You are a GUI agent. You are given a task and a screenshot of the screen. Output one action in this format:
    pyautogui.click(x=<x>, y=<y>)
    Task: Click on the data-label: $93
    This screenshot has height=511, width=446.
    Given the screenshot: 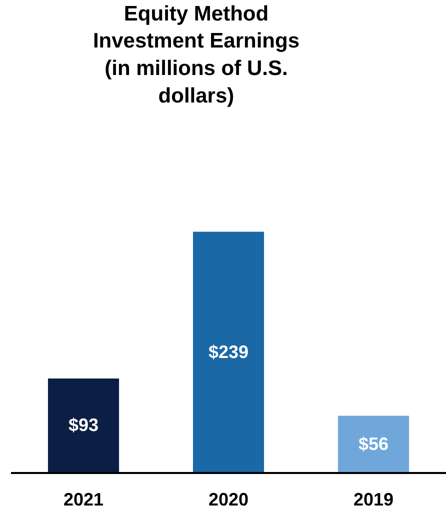 What is the action you would take?
    pyautogui.click(x=83, y=425)
    